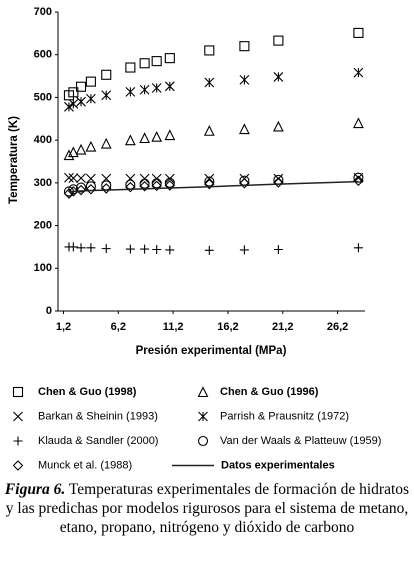  Describe the element at coordinates (43, 12) in the screenshot. I see `y-tick-label: 700` at that location.